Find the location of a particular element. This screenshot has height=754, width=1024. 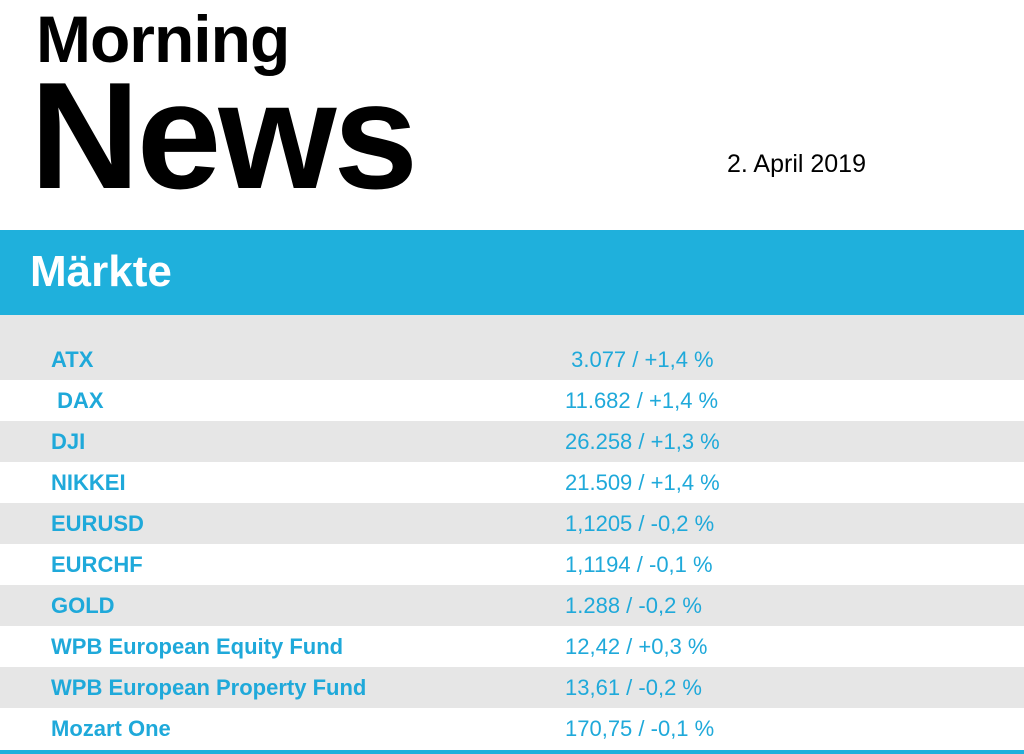

section-title: Märkte is located at coordinates (101, 271).